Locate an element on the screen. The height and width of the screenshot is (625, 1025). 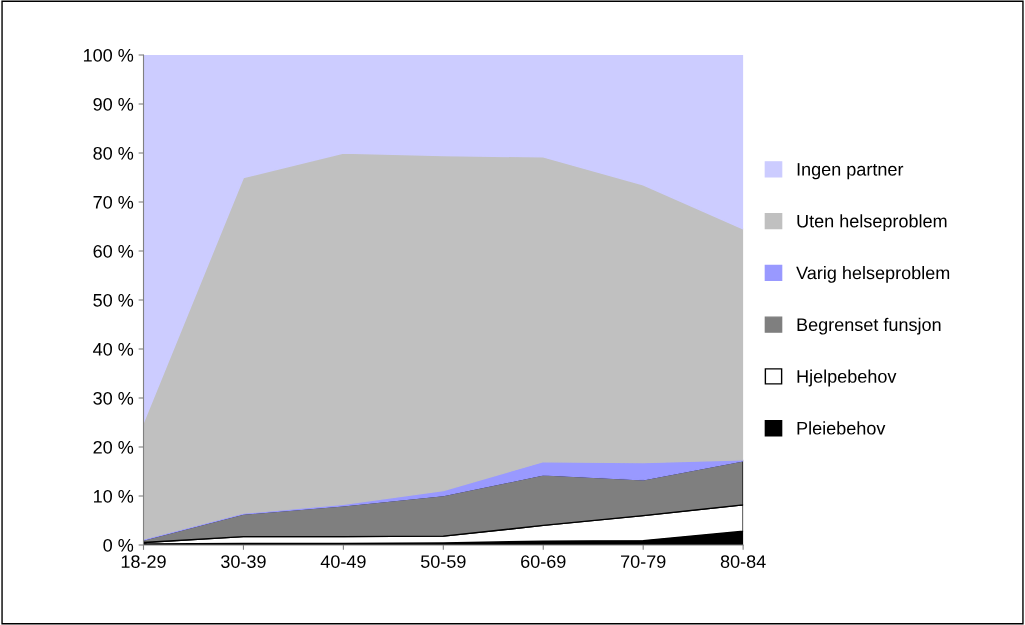
x-tick-label: 70-79 is located at coordinates (643, 561).